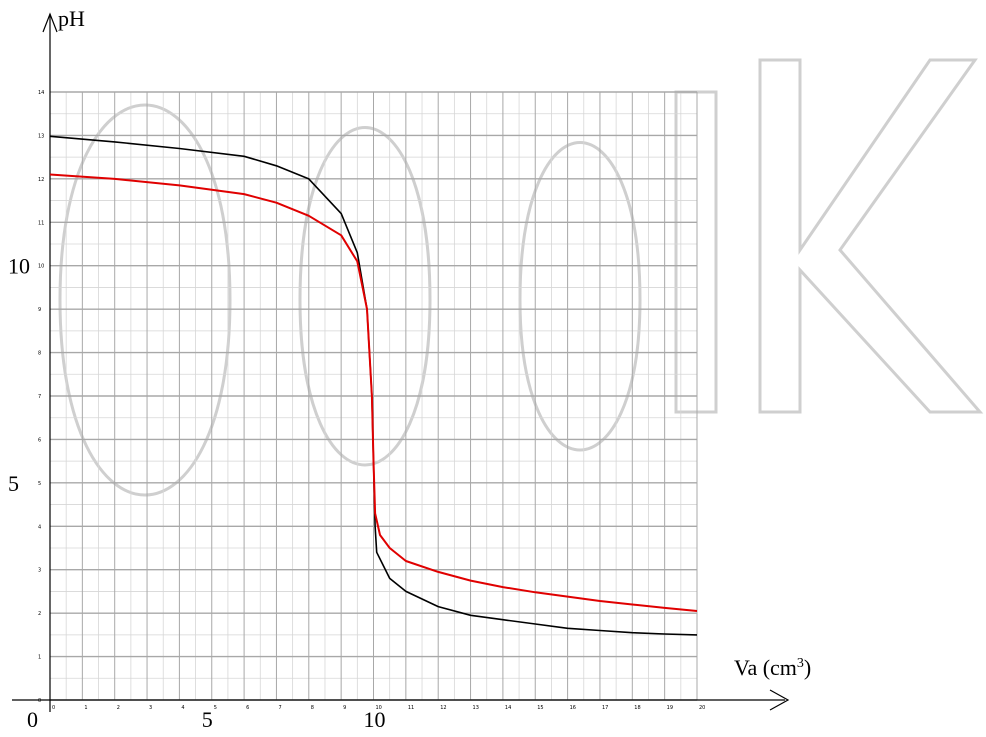 Image resolution: width=986 pixels, height=737 pixels. What do you see at coordinates (215, 708) in the screenshot?
I see `x-small-tick-label: 5` at bounding box center [215, 708].